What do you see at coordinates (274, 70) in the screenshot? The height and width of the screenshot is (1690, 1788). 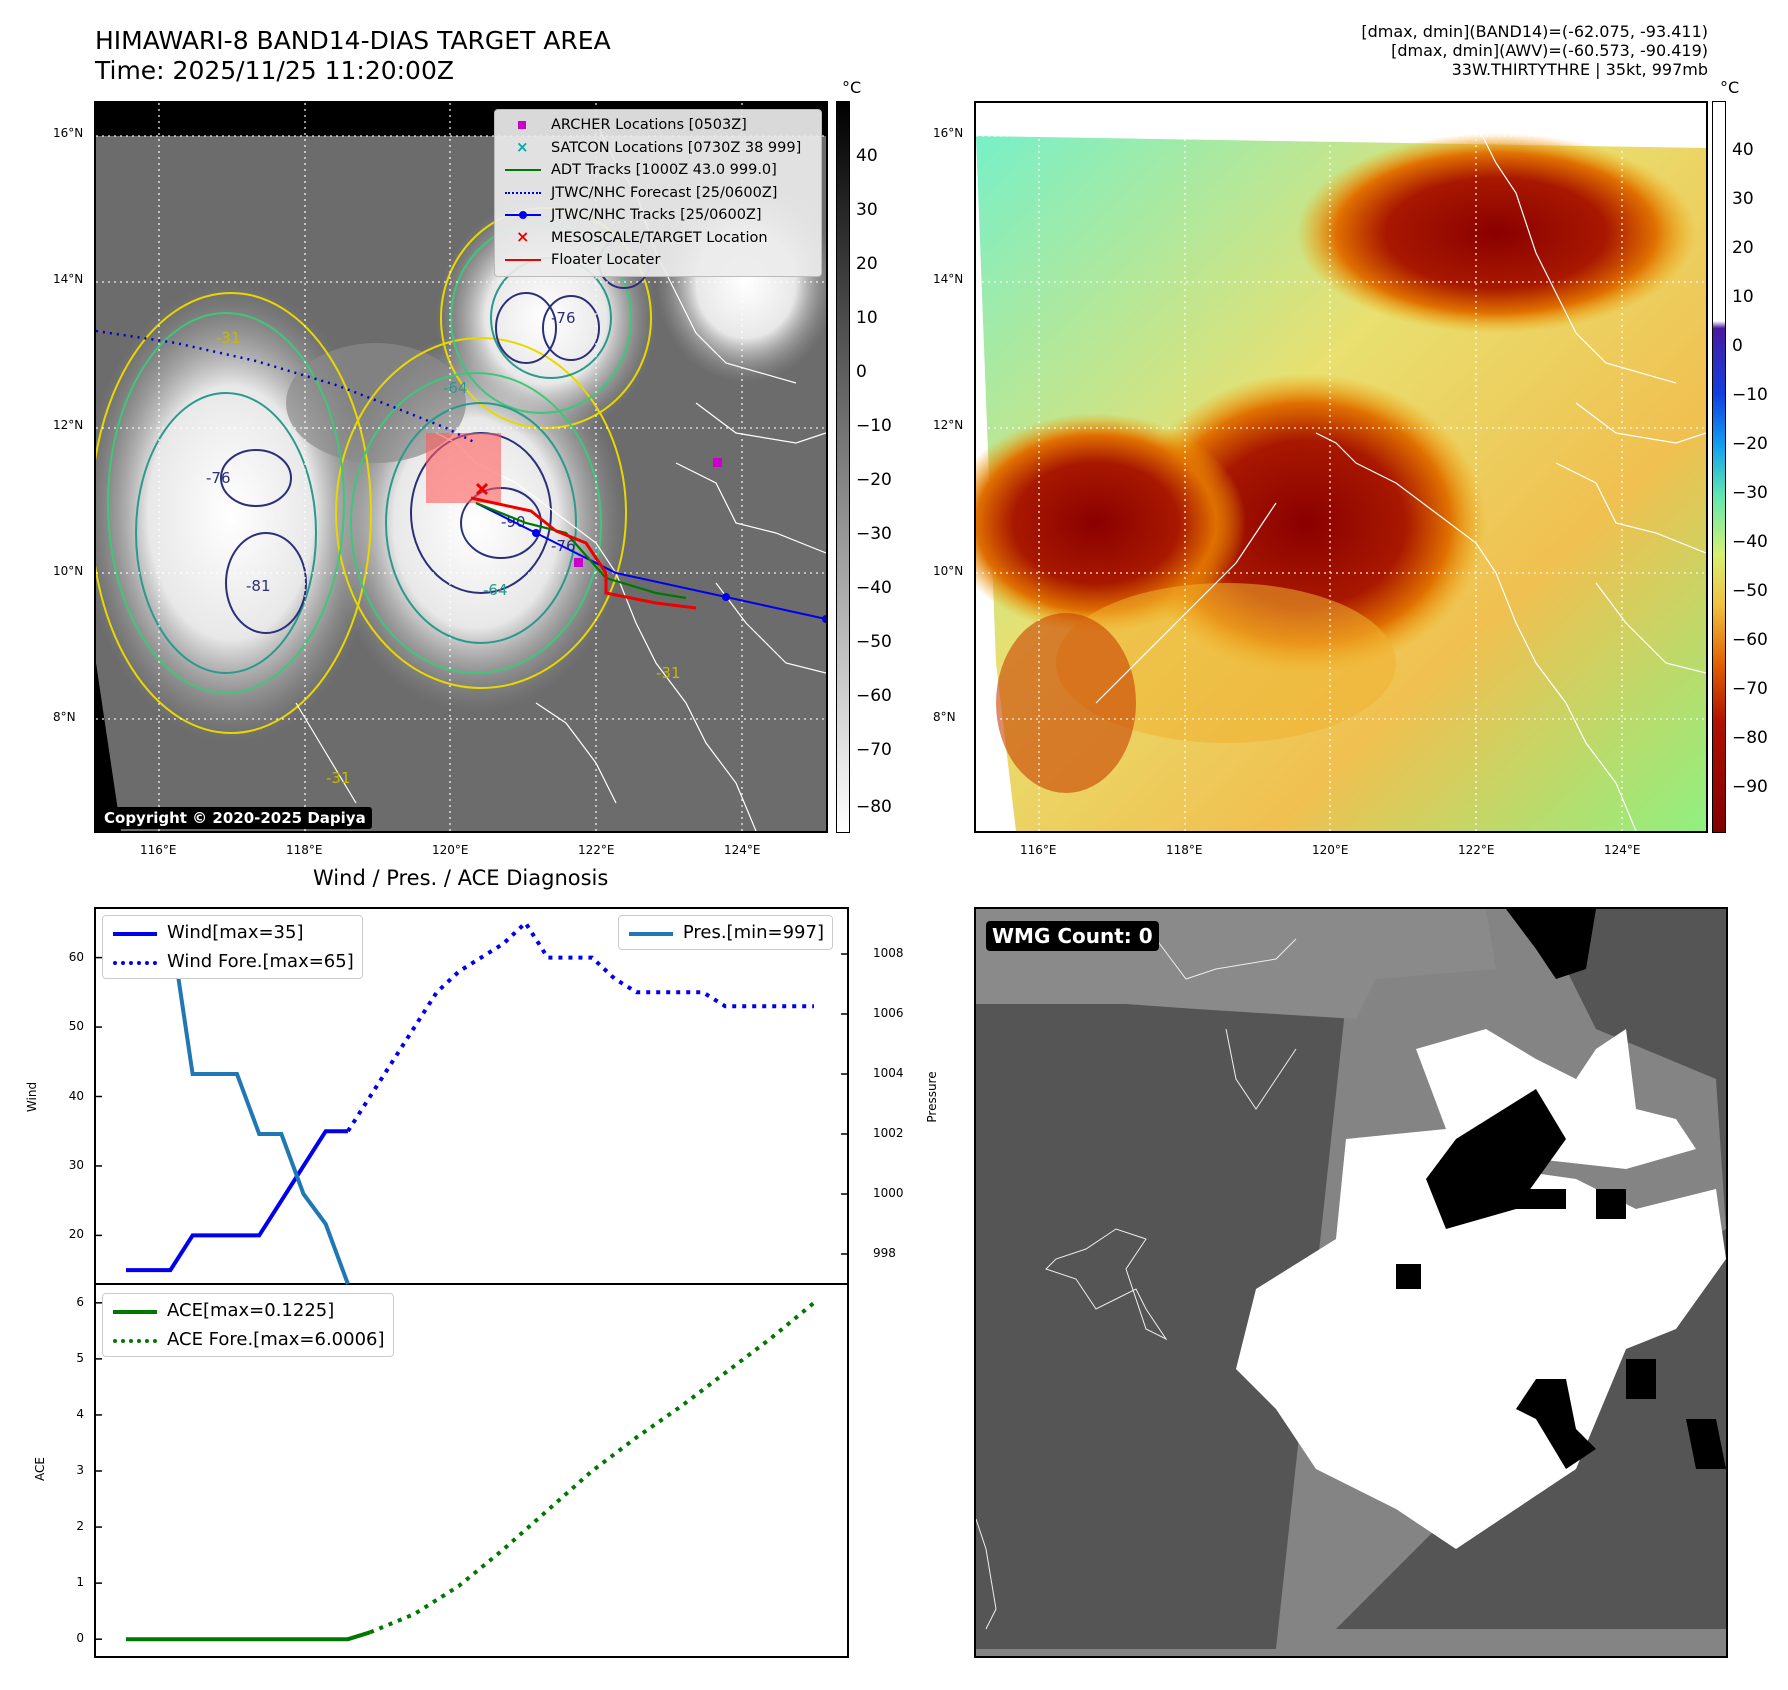 I see `figure-time: Time: 2025/11/25 11:20:00Z` at bounding box center [274, 70].